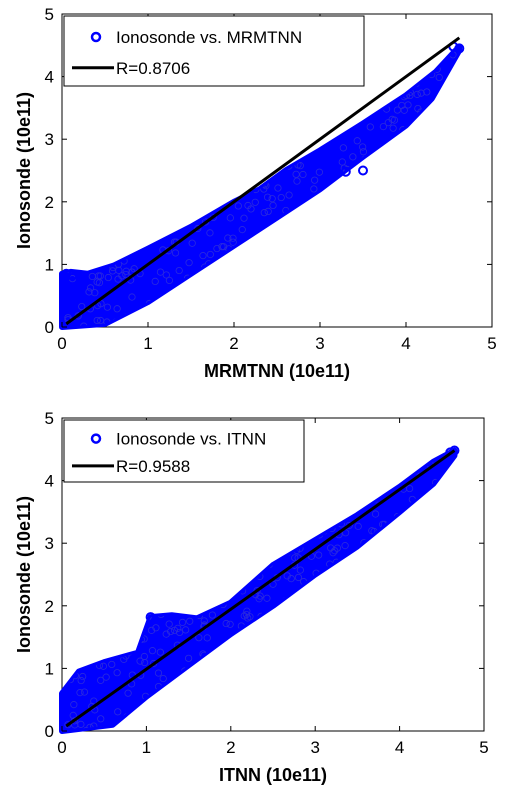 This screenshot has height=794, width=505. I want to click on y-tick-label: 0, so click(49, 731).